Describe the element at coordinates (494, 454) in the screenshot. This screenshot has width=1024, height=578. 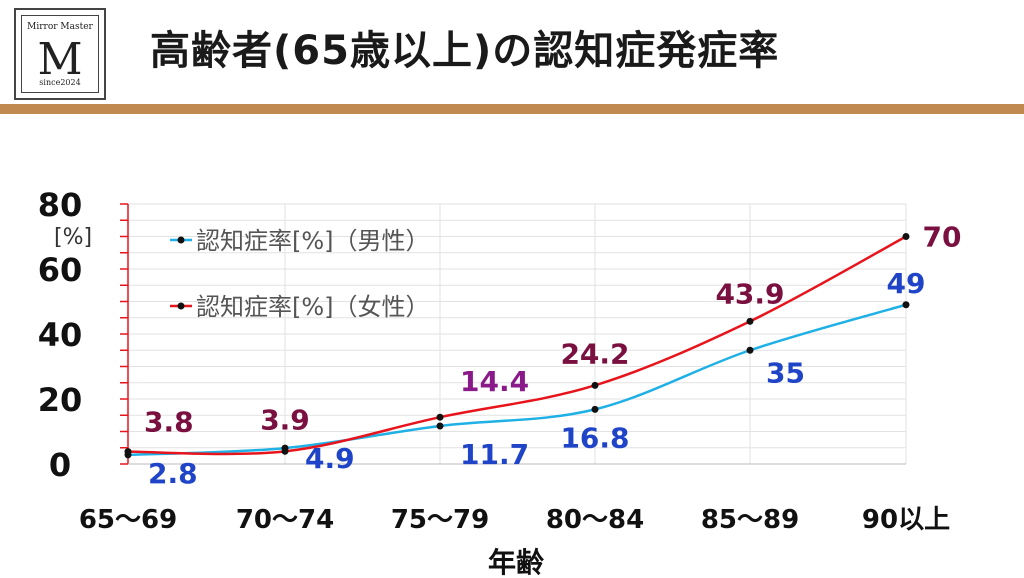
I see `data-label: 11.7` at that location.